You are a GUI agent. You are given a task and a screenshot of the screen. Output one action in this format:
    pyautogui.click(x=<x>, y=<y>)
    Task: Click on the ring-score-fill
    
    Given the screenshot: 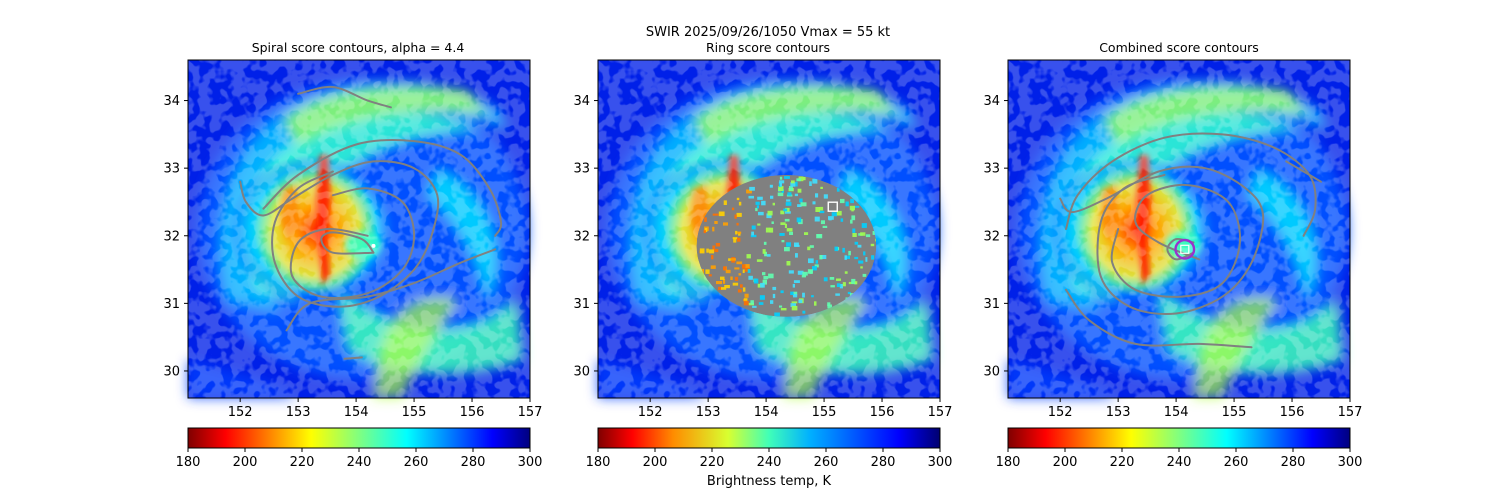 What is the action you would take?
    pyautogui.click(x=786, y=245)
    